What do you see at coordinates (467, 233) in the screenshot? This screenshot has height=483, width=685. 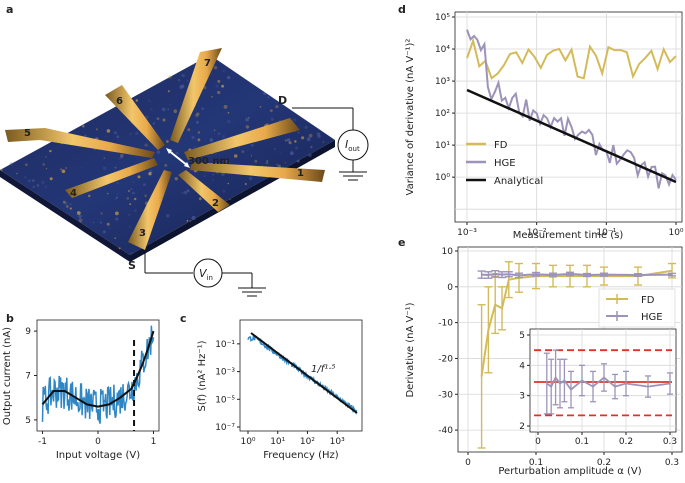 I see `x-tick-label: 10⁻³` at bounding box center [467, 233].